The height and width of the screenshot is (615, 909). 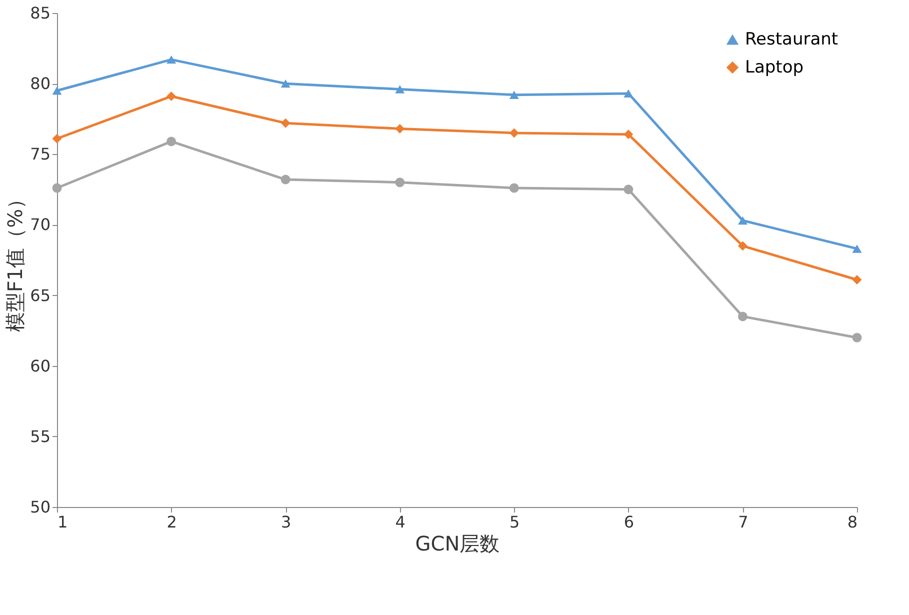 I want to click on x-tick-label: 8, so click(x=852, y=522).